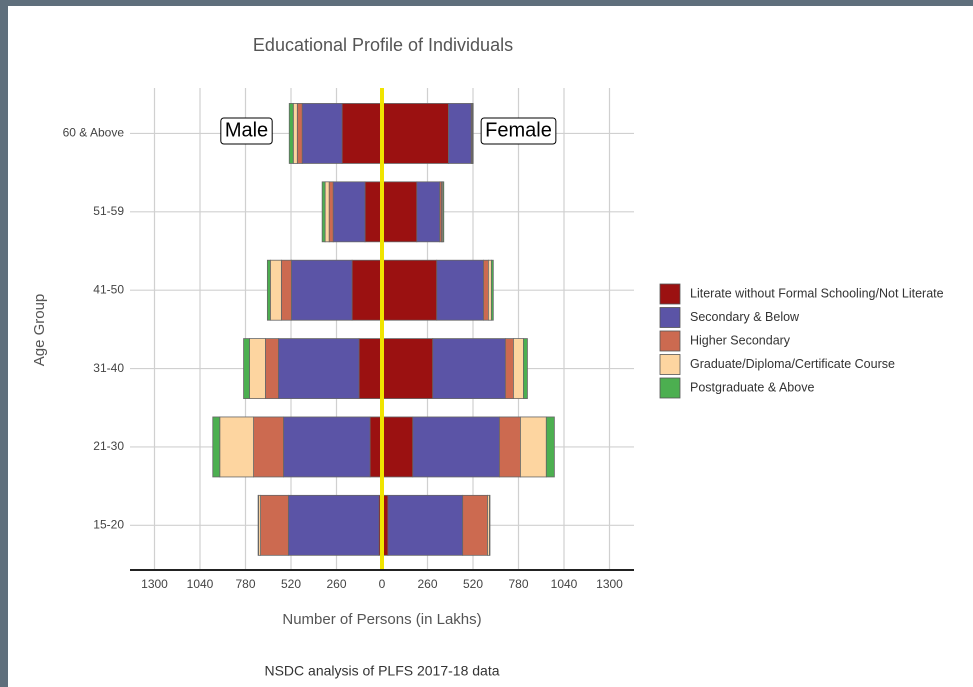 The width and height of the screenshot is (973, 687). What do you see at coordinates (792, 364) in the screenshot?
I see `legend-label: Graduate/Diploma/Certificate Course` at bounding box center [792, 364].